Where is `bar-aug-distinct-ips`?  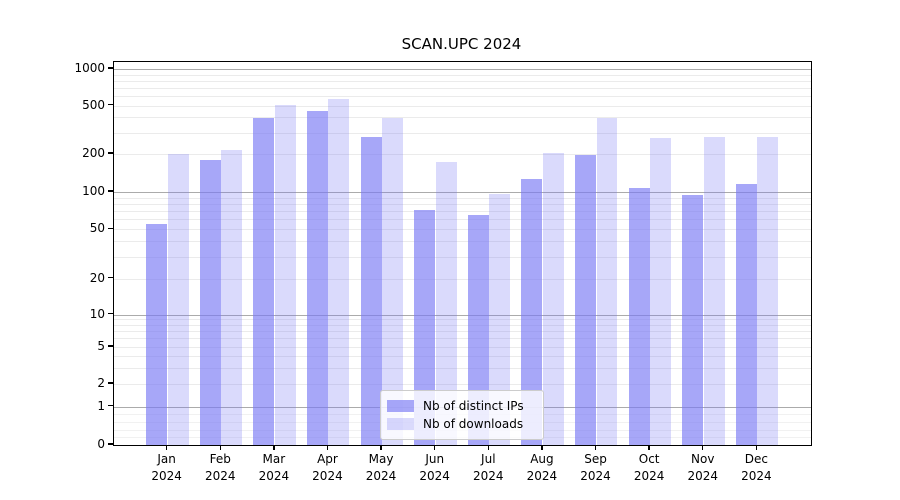 bar-aug-distinct-ips is located at coordinates (532, 312).